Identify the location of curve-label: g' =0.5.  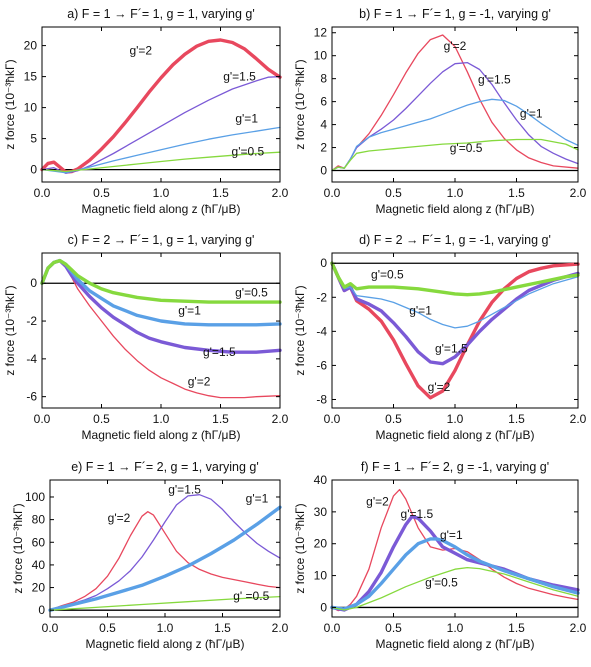
(251, 596).